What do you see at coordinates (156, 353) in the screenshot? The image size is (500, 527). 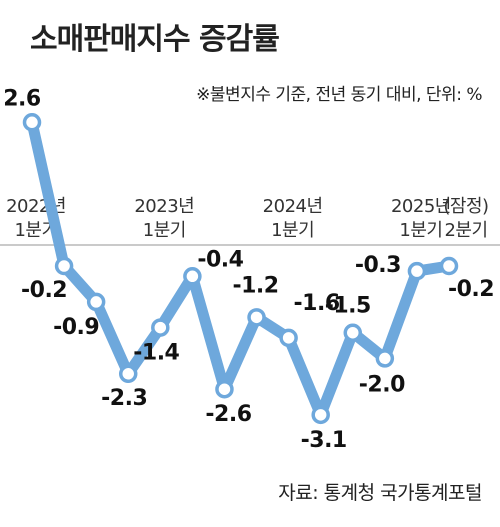 I see `data-label-4: -1.4` at bounding box center [156, 353].